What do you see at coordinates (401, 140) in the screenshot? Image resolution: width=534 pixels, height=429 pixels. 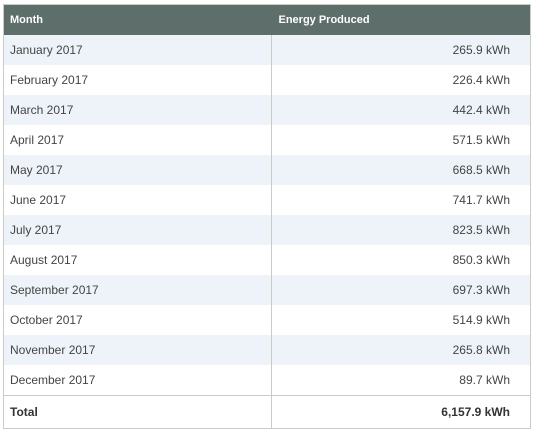 I see `energy-cell: 571.5 kWh` at bounding box center [401, 140].